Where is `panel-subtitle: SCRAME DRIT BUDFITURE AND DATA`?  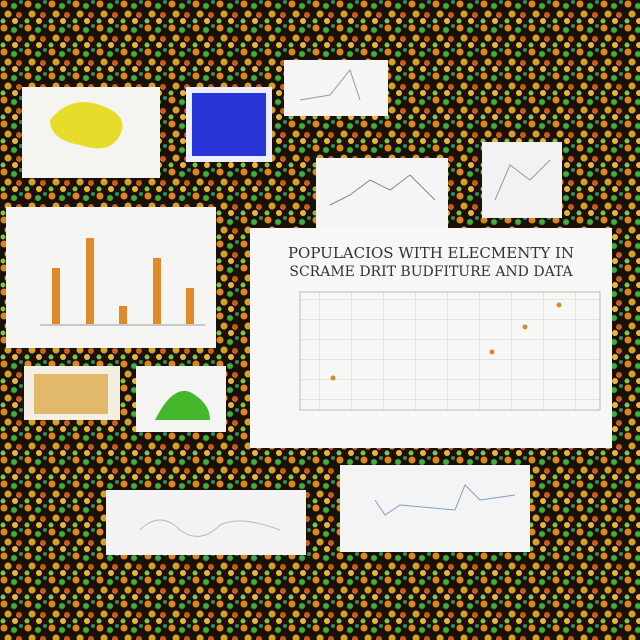
panel-subtitle: SCRAME DRIT BUDFITURE AND DATA is located at coordinates (431, 272).